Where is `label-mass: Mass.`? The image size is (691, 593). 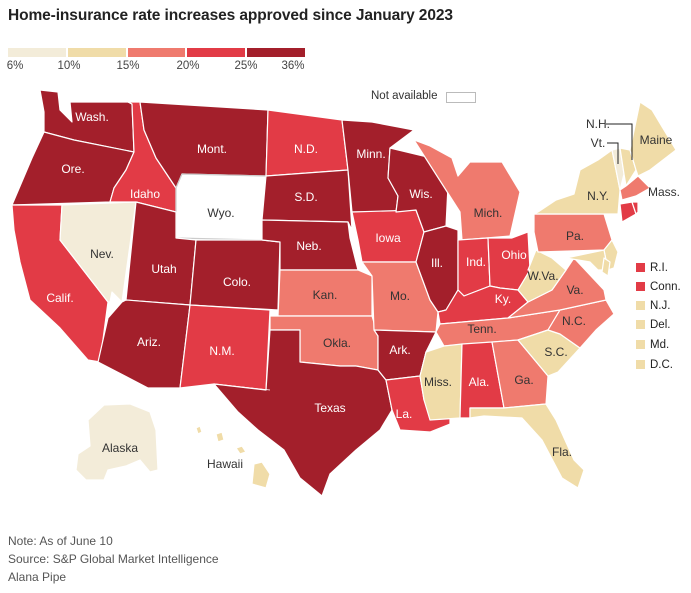 label-mass: Mass. is located at coordinates (664, 192).